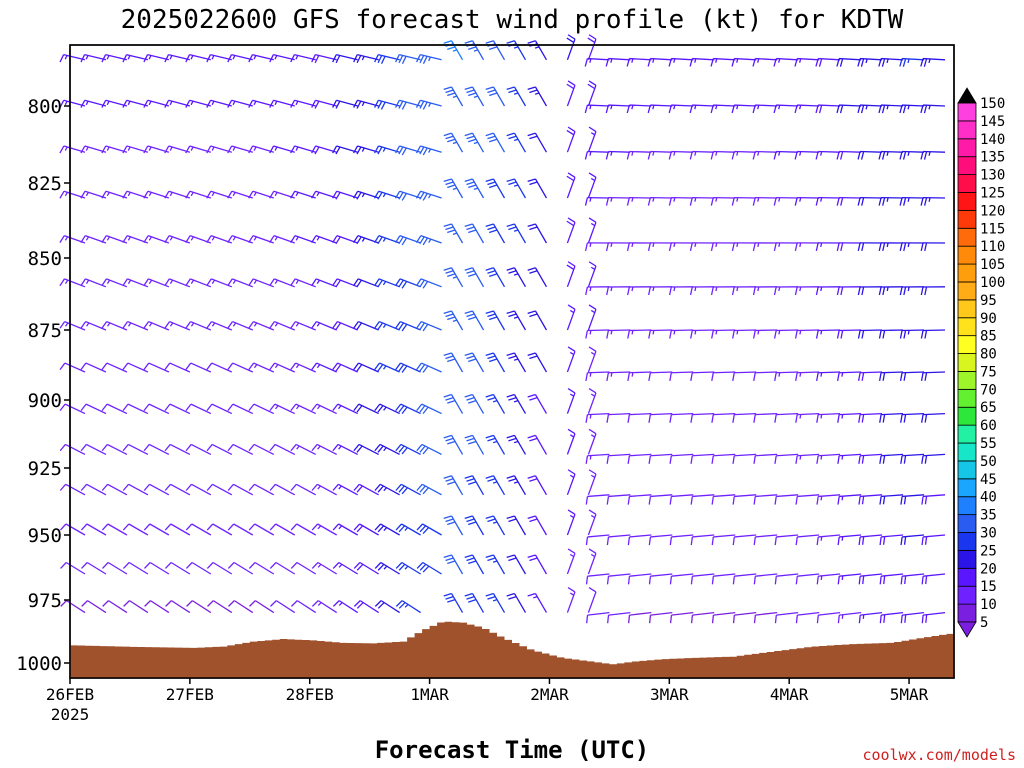  What do you see at coordinates (967, 416) in the screenshot?
I see `colorbar-cell` at bounding box center [967, 416].